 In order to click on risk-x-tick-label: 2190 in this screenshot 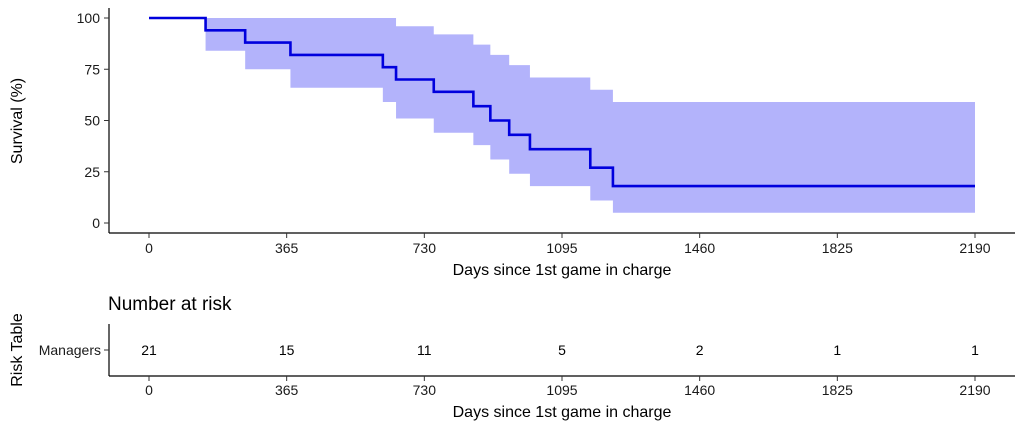, I will do `click(974, 390)`.